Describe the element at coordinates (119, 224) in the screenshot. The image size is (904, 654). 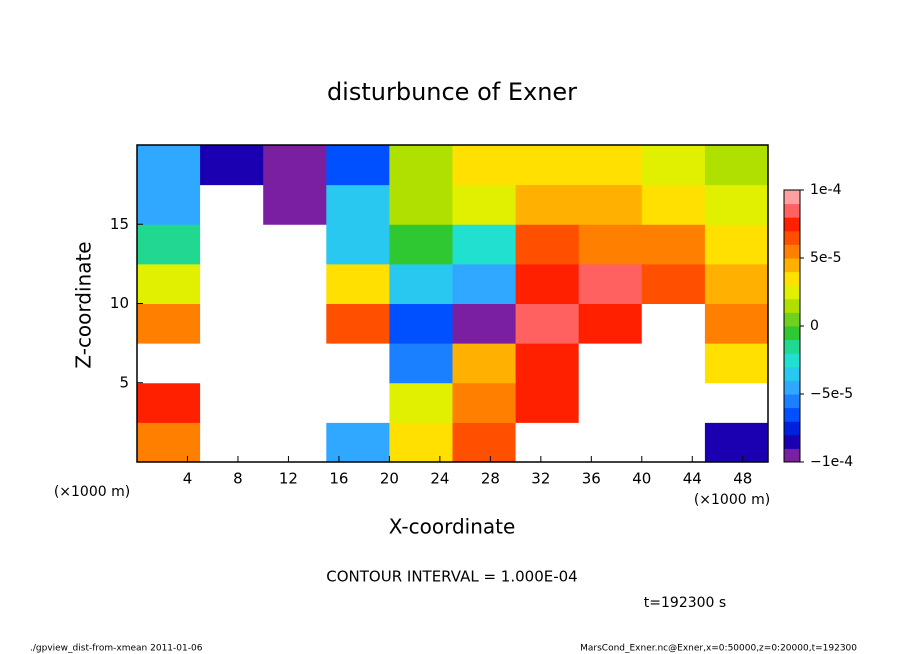
I see `y-tick-label: 15` at that location.